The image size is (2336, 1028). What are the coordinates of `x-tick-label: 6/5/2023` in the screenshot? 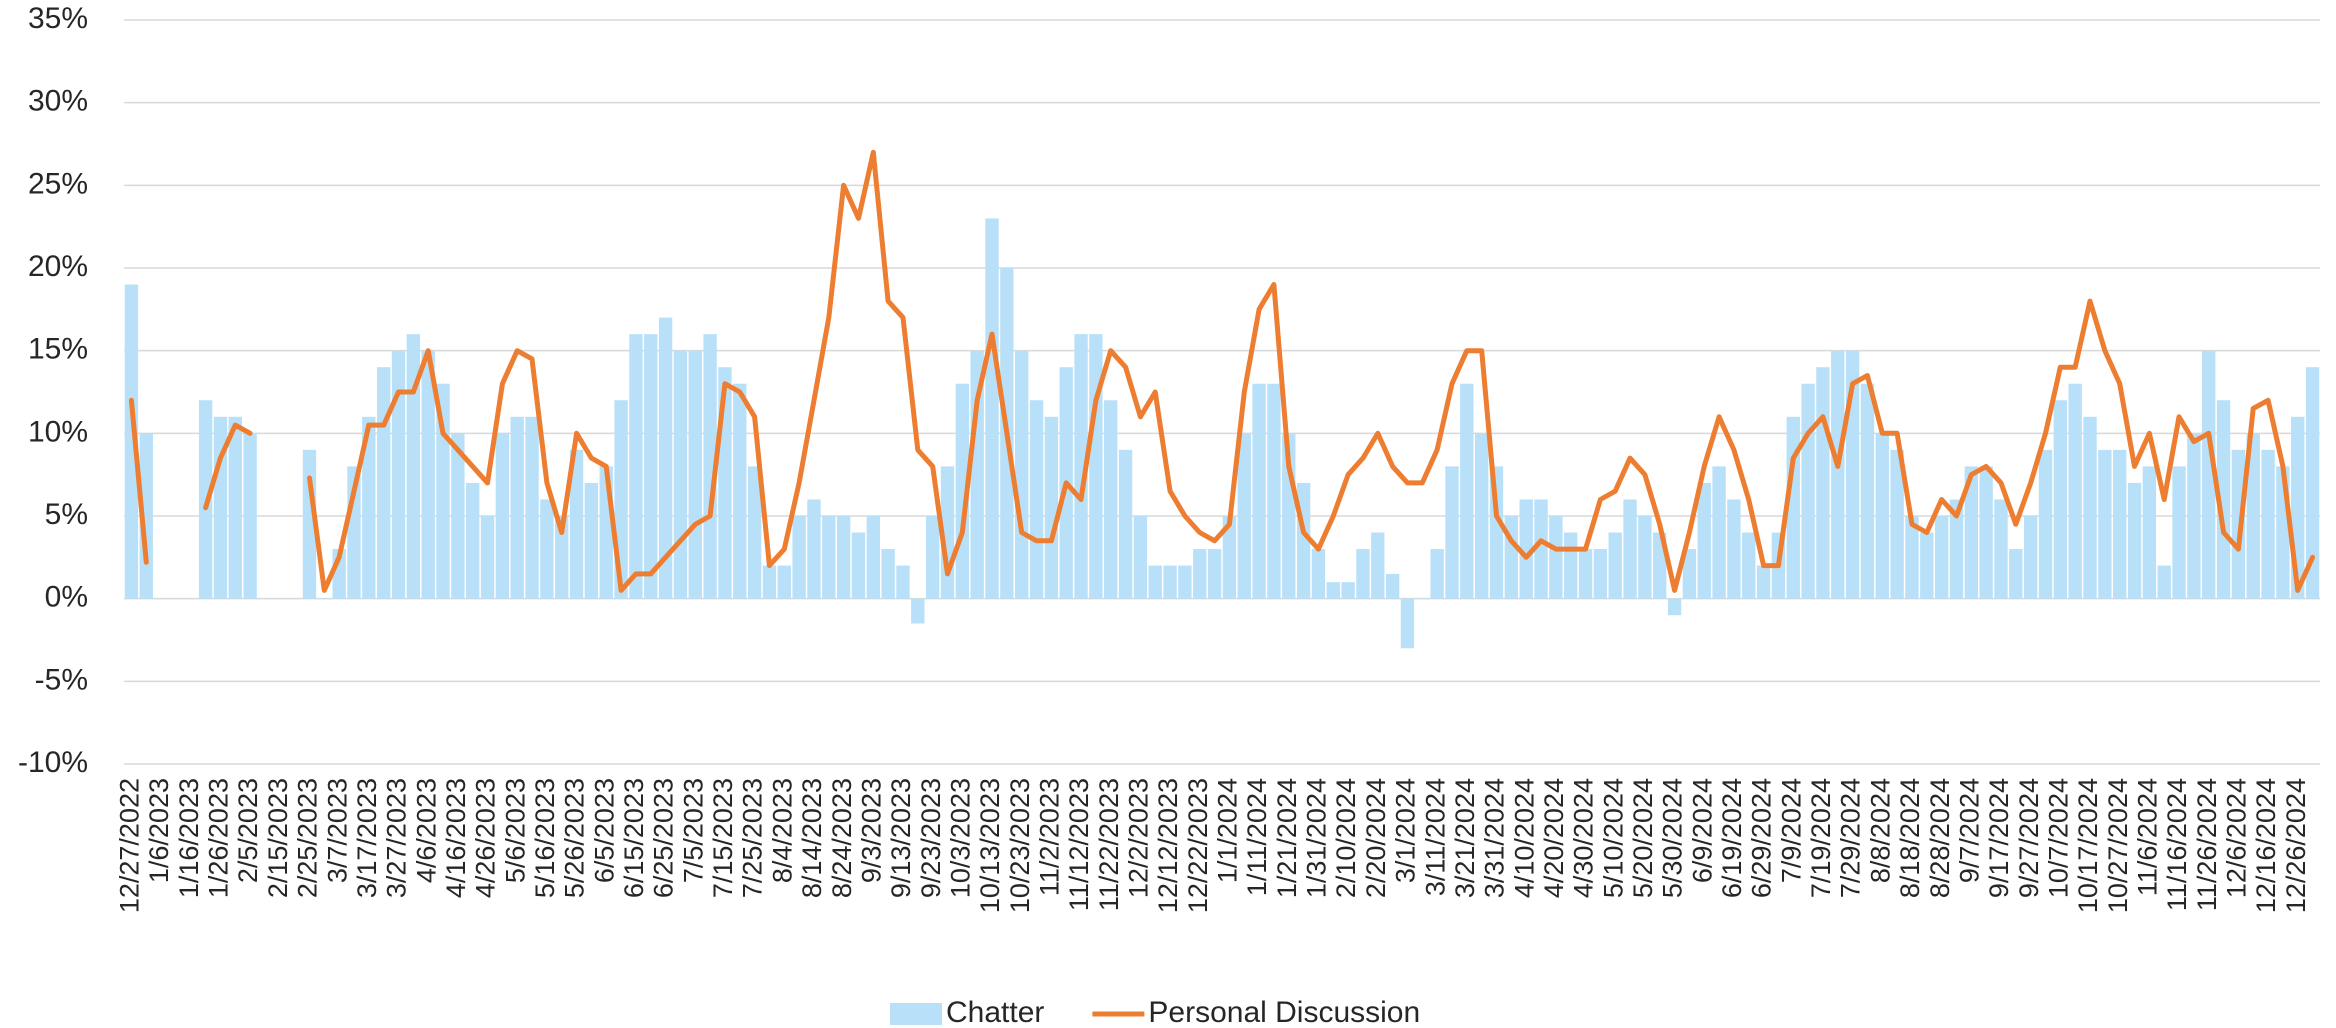 It's located at (604, 830).